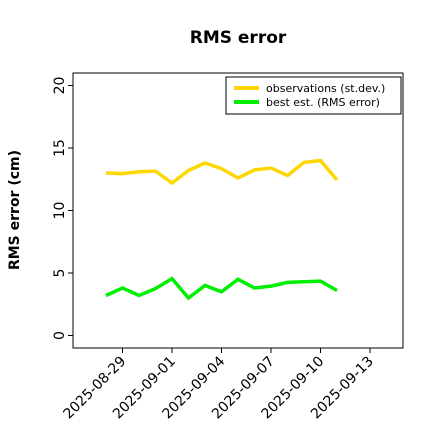 The height and width of the screenshot is (440, 440). I want to click on legend-entry-label: best est. (RMS error), so click(323, 102).